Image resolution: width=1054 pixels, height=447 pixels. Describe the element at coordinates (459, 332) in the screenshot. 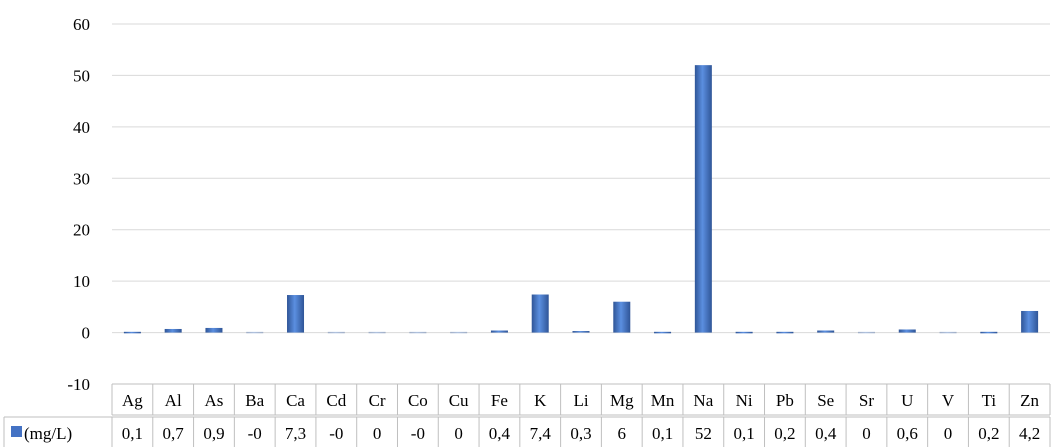

I see `bar-cu` at that location.